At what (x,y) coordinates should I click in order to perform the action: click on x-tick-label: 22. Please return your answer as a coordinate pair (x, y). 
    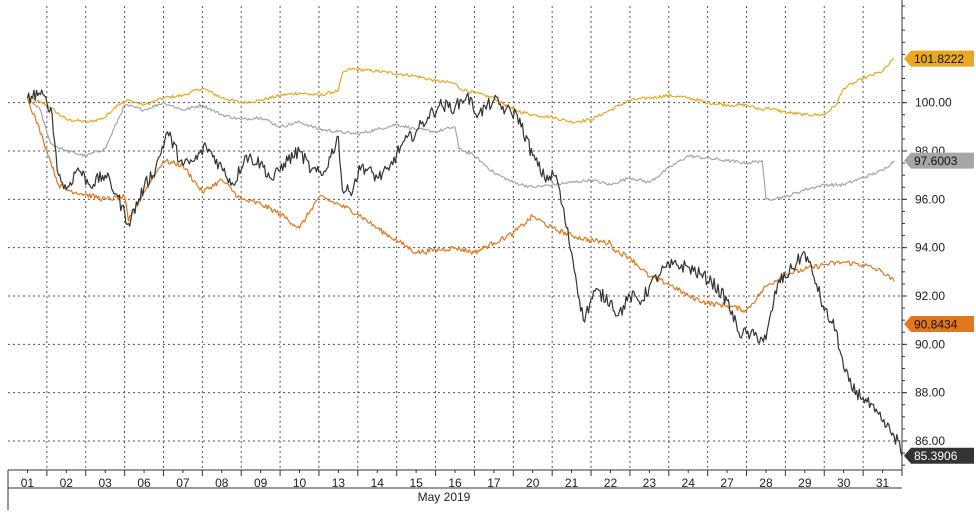
    Looking at the image, I should click on (611, 483).